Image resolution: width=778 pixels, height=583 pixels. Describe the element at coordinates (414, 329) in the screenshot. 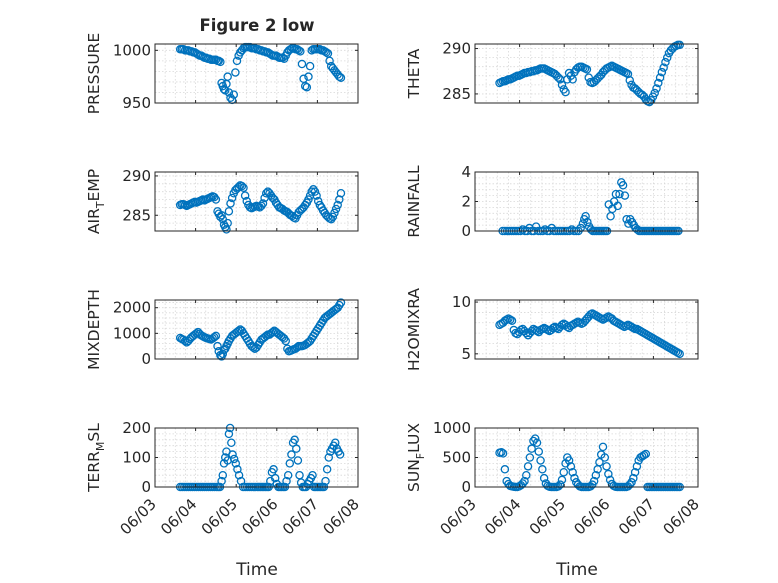

I see `y-axis-label: H2OMIXRA` at that location.